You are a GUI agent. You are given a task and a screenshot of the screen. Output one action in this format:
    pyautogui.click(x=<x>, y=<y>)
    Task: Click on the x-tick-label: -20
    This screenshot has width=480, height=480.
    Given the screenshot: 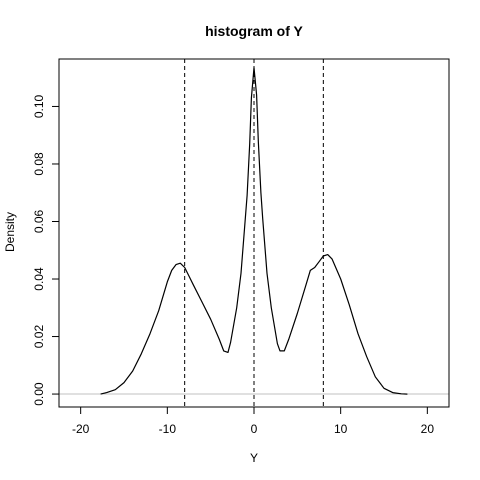 What is the action you would take?
    pyautogui.click(x=81, y=429)
    